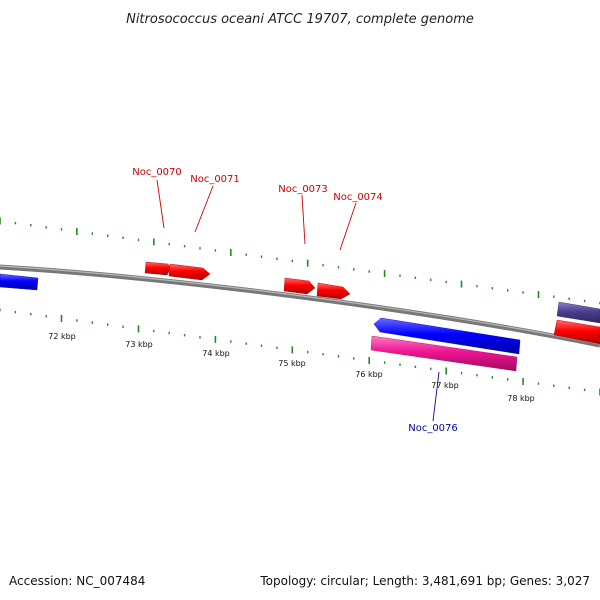 The image size is (600, 600). I want to click on kbp-label: 77 kbp, so click(445, 385).